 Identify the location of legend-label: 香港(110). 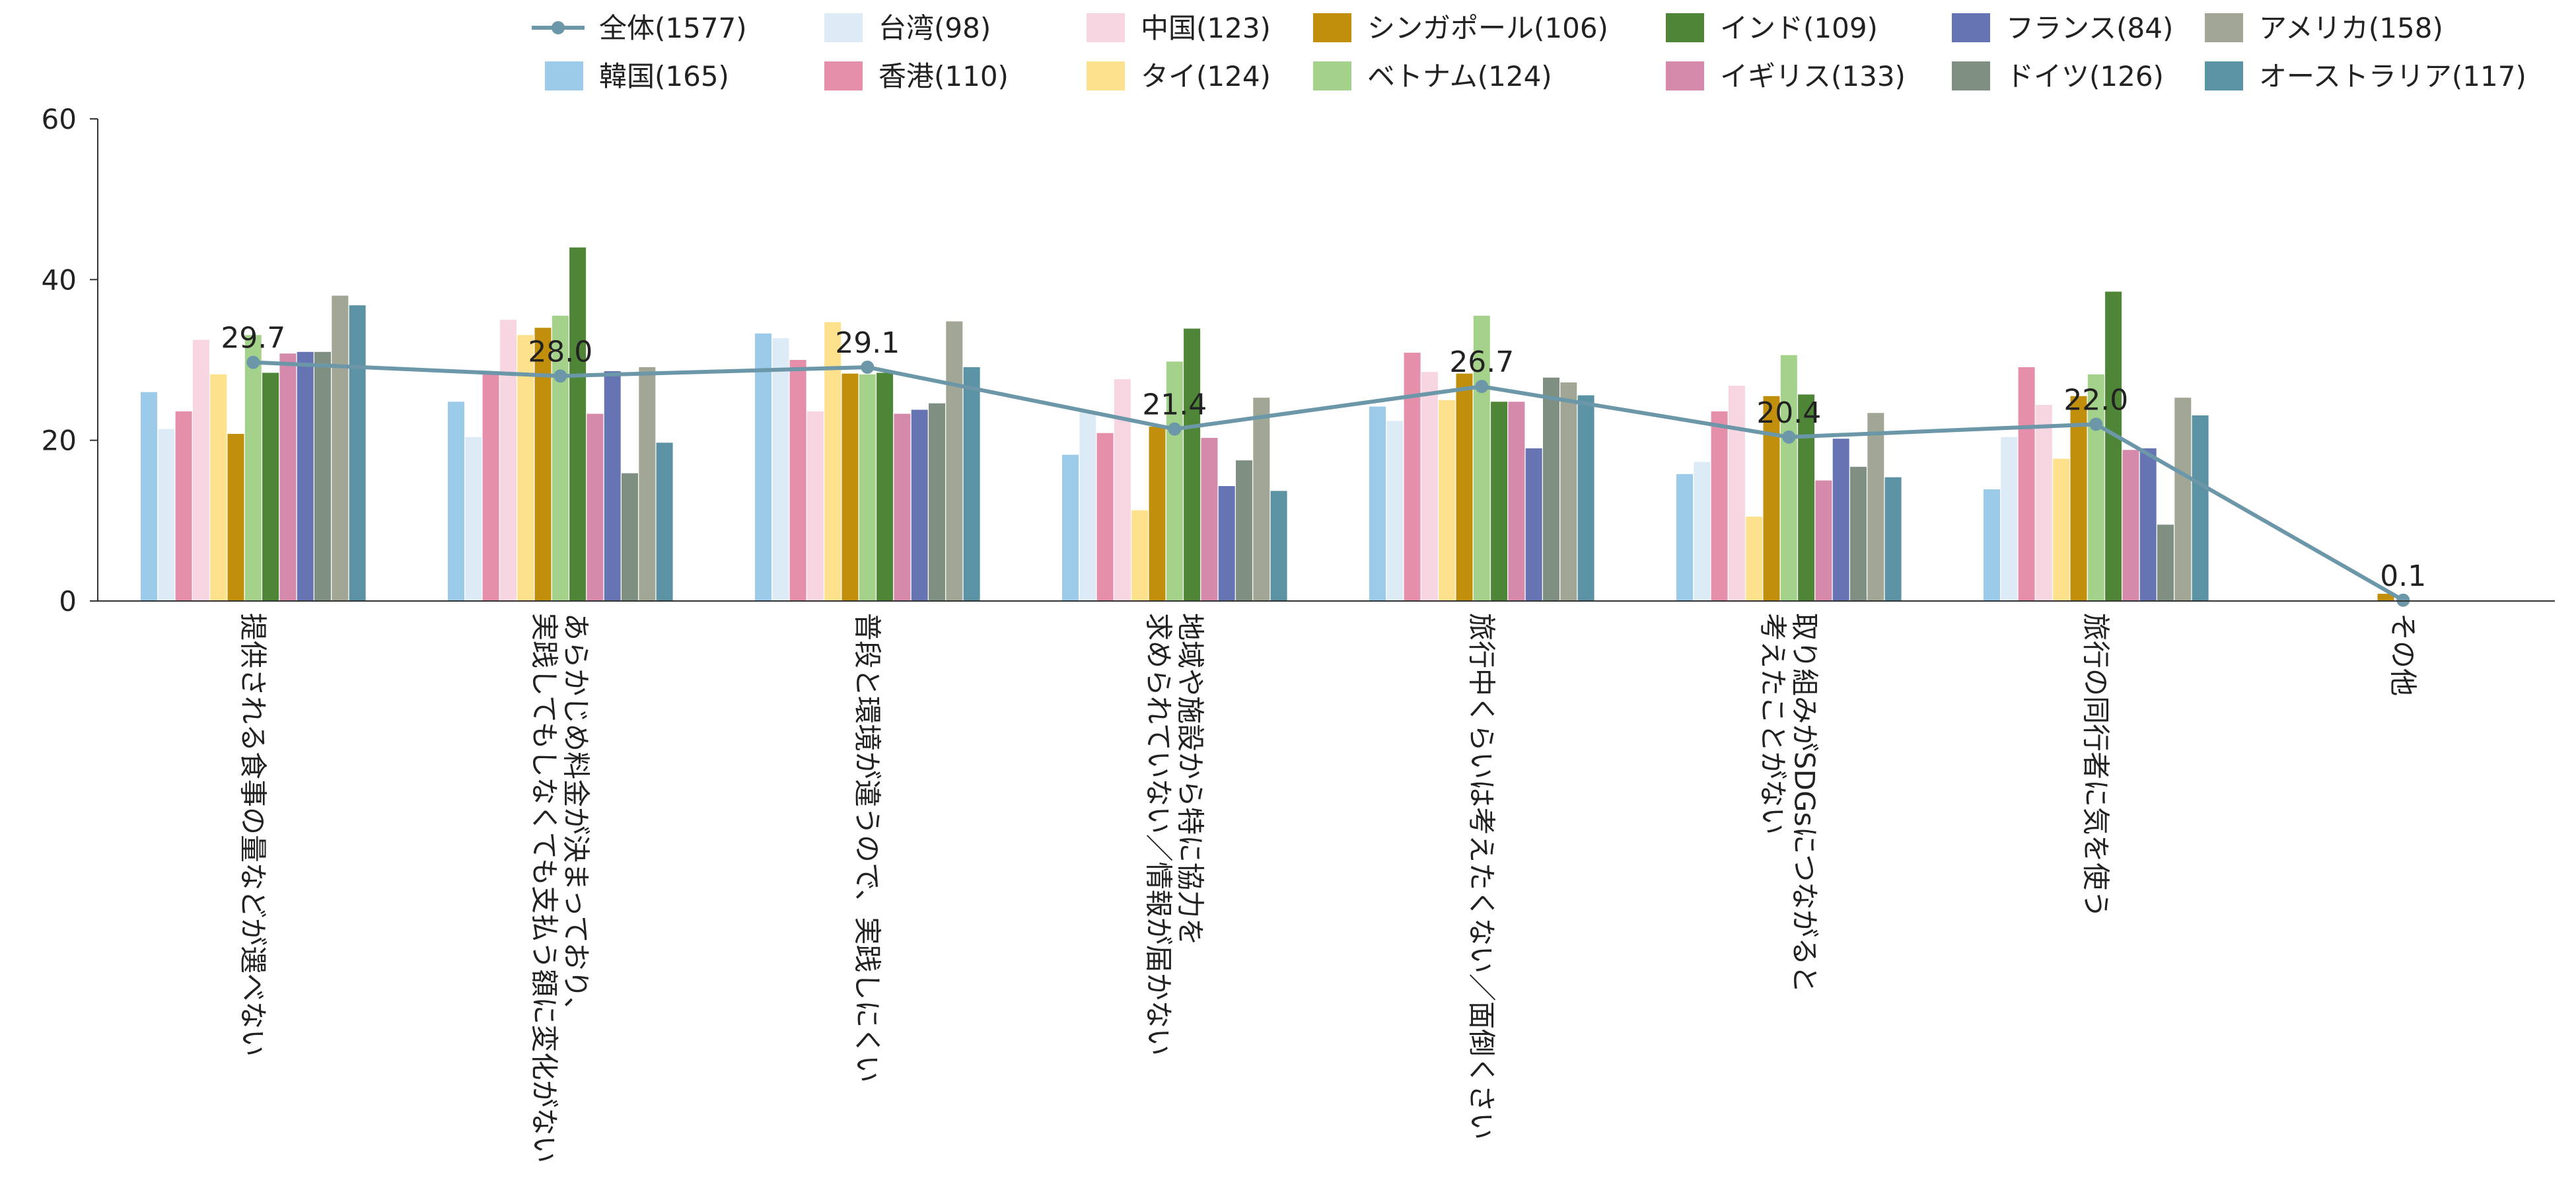
(944, 76).